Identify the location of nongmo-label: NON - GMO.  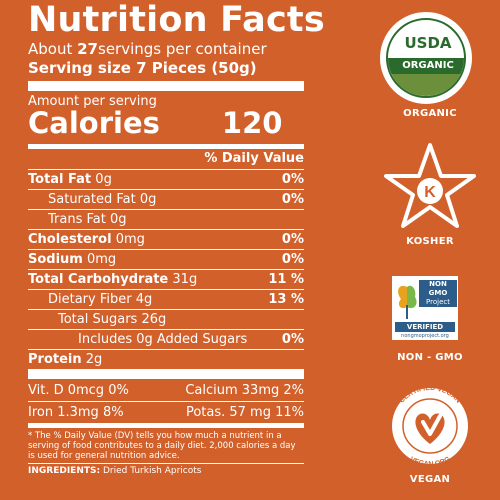
(430, 357).